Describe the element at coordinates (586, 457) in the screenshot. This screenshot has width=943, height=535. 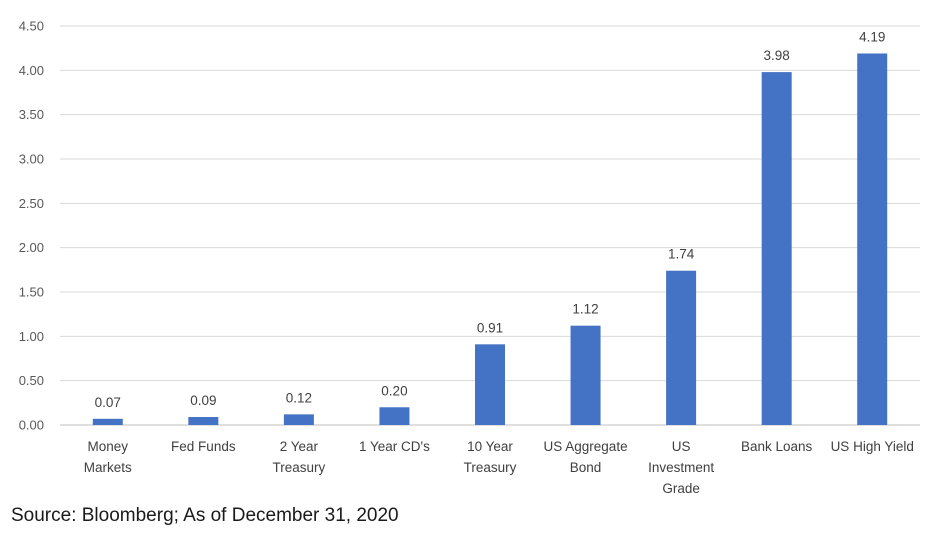
I see `x-tick-label: US Aggregate Bond` at that location.